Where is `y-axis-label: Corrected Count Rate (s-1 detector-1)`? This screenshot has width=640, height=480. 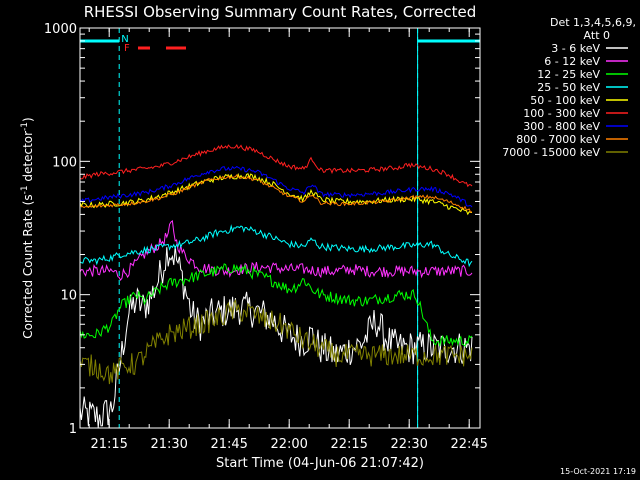 y-axis-label: Corrected Count Rate (s-1 detector-1) is located at coordinates (27, 227).